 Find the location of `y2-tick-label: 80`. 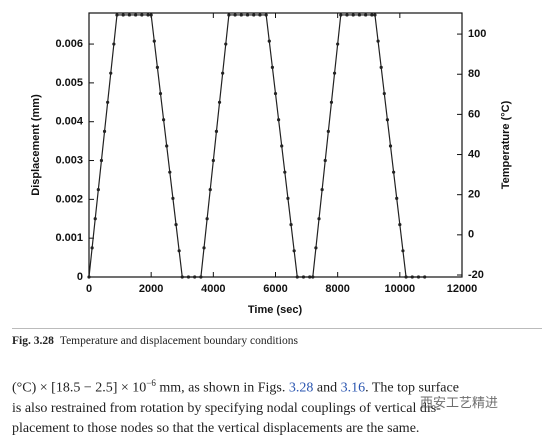

y2-tick-label: 80 is located at coordinates (474, 74).